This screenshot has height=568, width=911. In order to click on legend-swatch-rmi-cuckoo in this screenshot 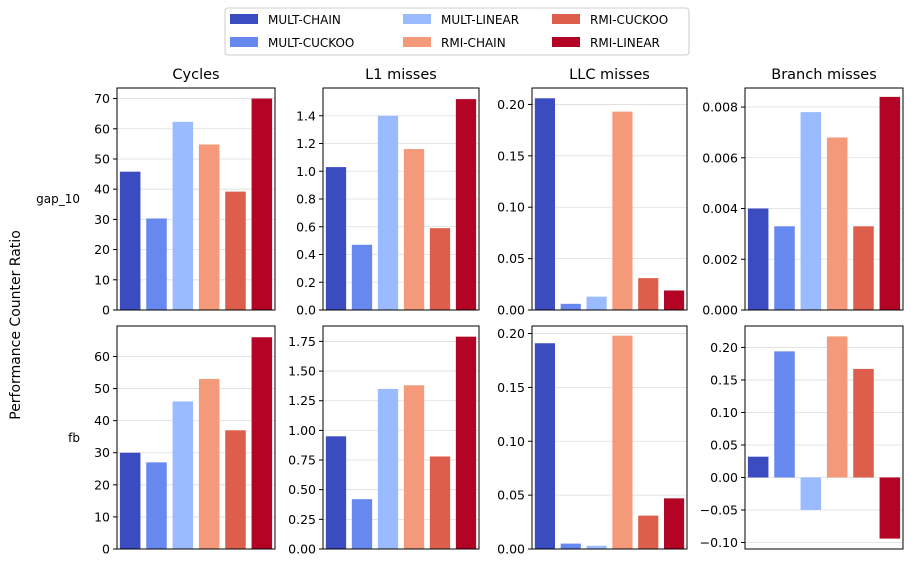, I will do `click(566, 19)`.